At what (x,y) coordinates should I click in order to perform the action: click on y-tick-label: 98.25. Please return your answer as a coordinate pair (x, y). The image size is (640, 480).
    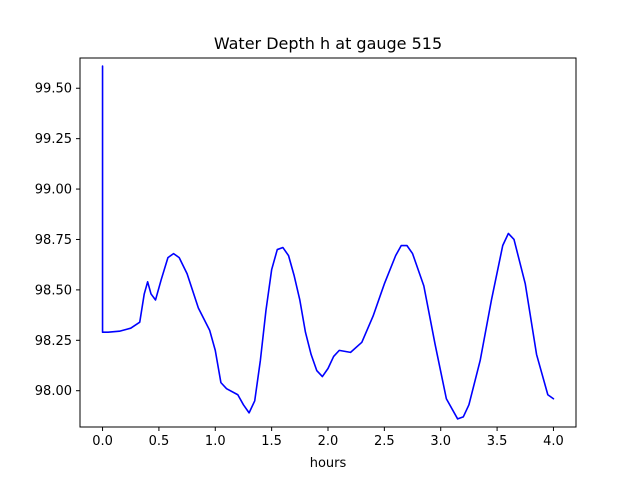
    Looking at the image, I should click on (53, 341).